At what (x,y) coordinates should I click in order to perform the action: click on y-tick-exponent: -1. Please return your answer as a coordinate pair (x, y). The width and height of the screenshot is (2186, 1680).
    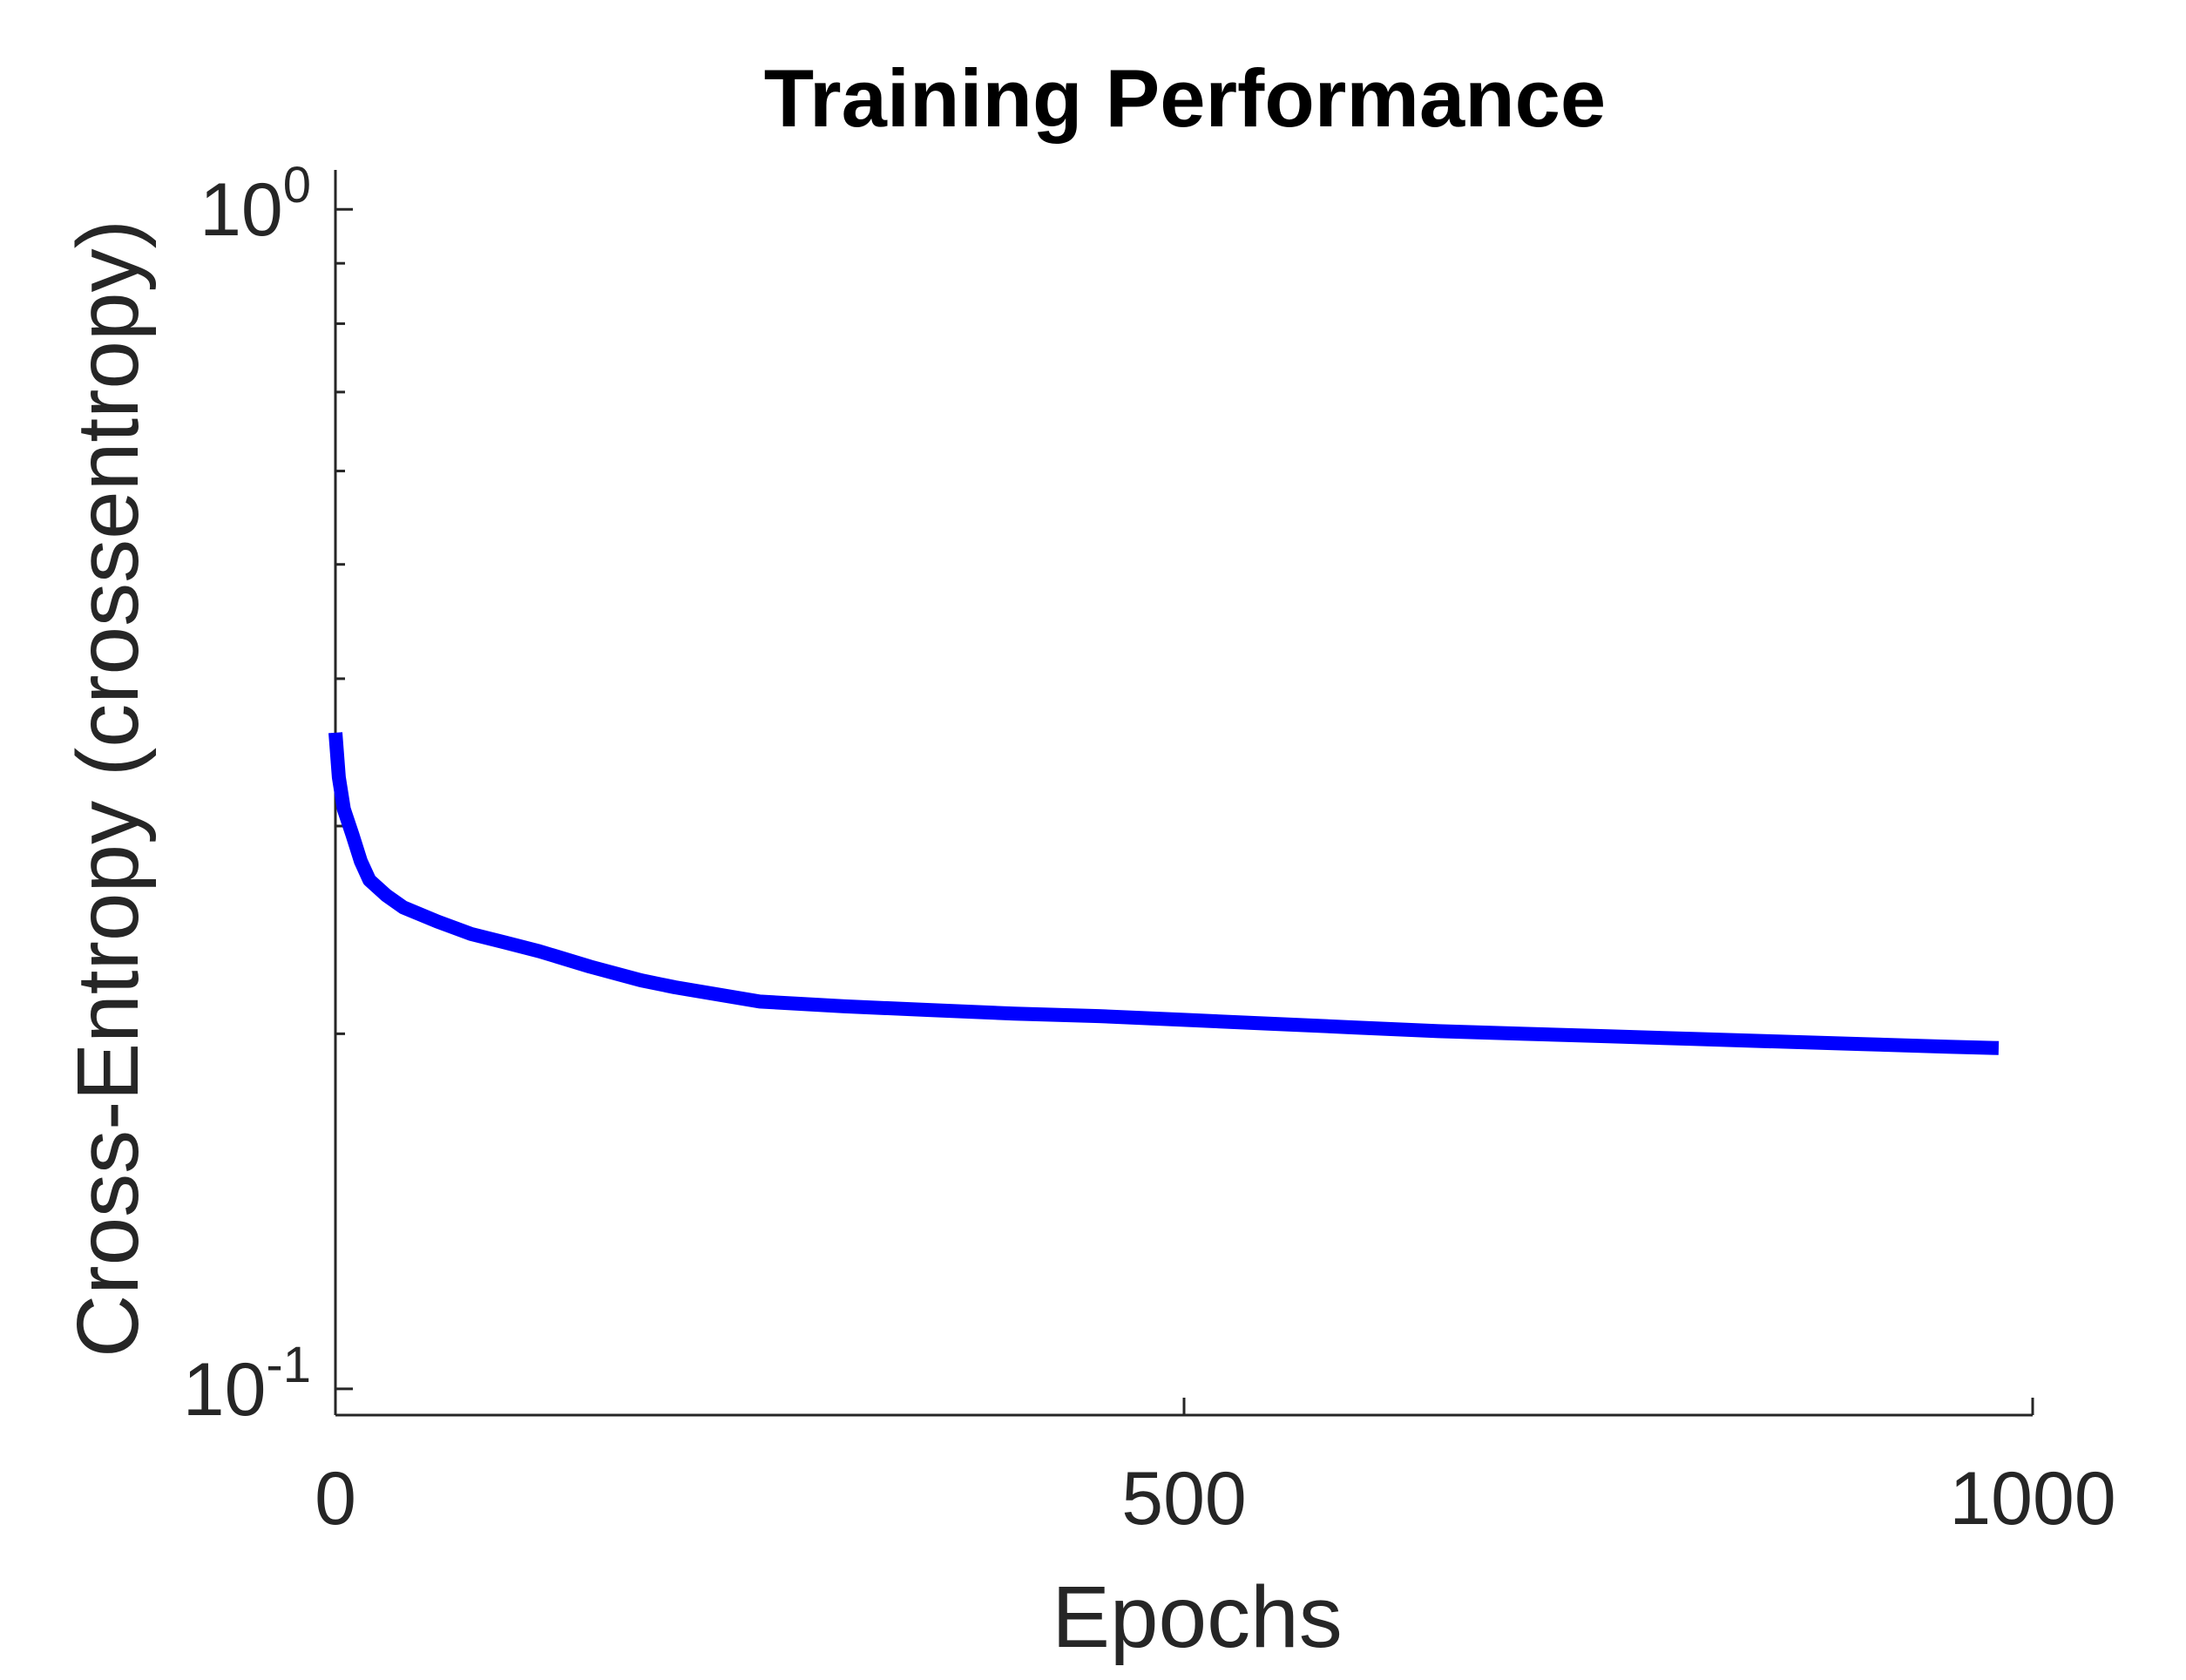
    Looking at the image, I should click on (288, 1365).